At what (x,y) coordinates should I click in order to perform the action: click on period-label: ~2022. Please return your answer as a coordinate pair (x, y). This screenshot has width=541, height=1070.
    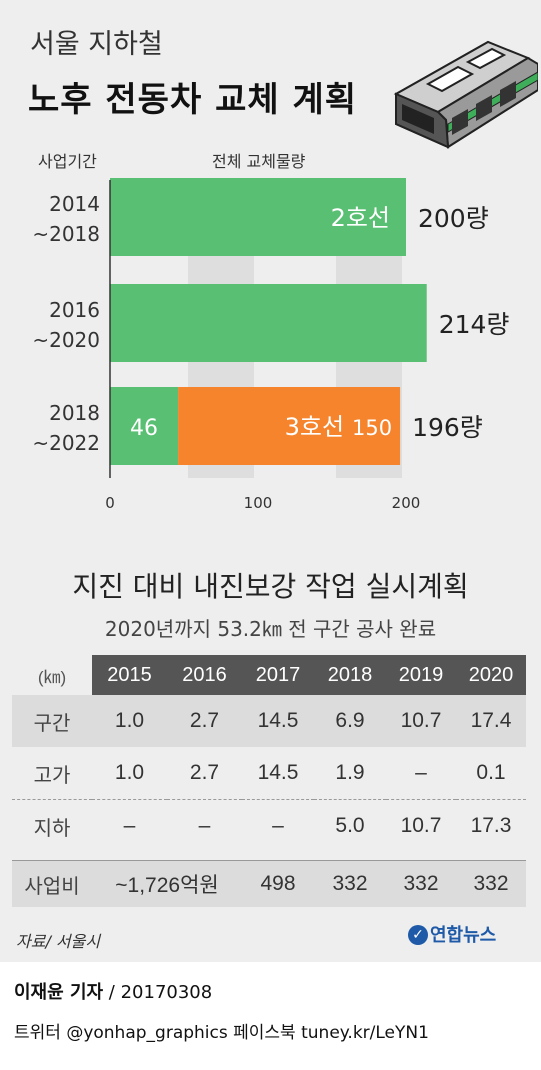
    Looking at the image, I should click on (66, 443).